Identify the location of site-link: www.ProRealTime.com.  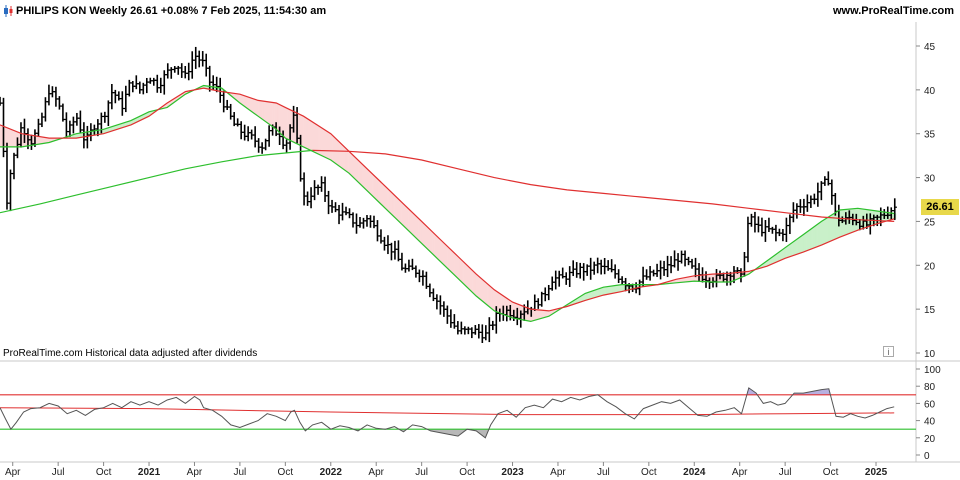
(893, 11).